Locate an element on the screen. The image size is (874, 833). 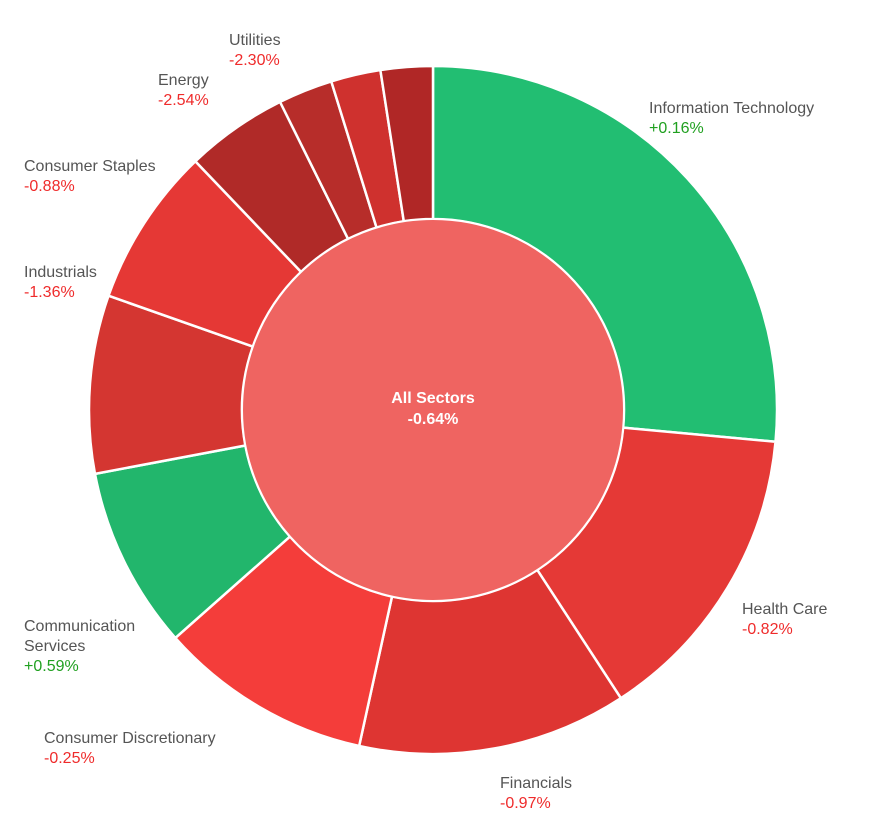
segment-name: Utilities is located at coordinates (255, 40).